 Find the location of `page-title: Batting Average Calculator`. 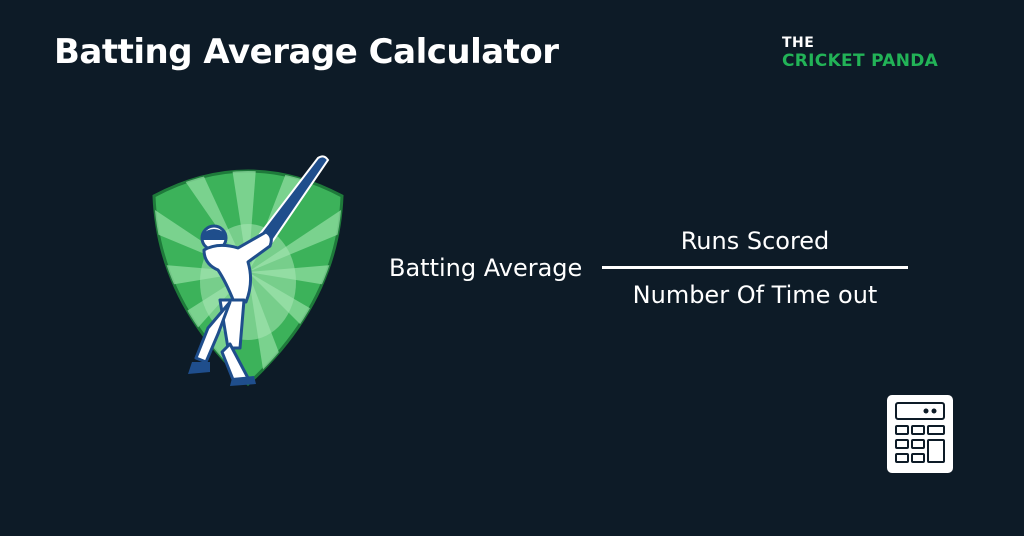

page-title: Batting Average Calculator is located at coordinates (306, 52).